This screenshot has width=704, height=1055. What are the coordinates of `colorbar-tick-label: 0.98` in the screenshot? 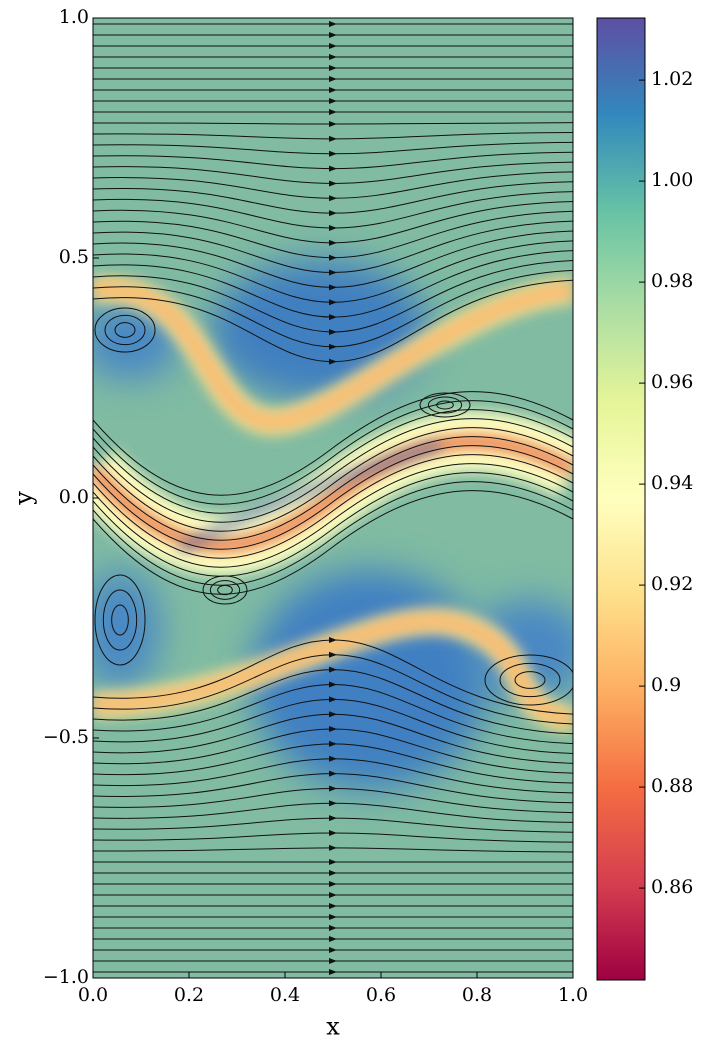 It's located at (672, 281).